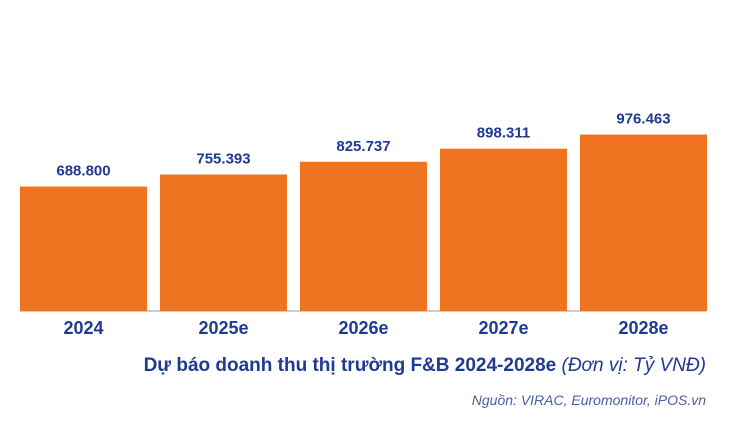  Describe the element at coordinates (643, 328) in the screenshot. I see `category-label-2028e: 2028e` at that location.